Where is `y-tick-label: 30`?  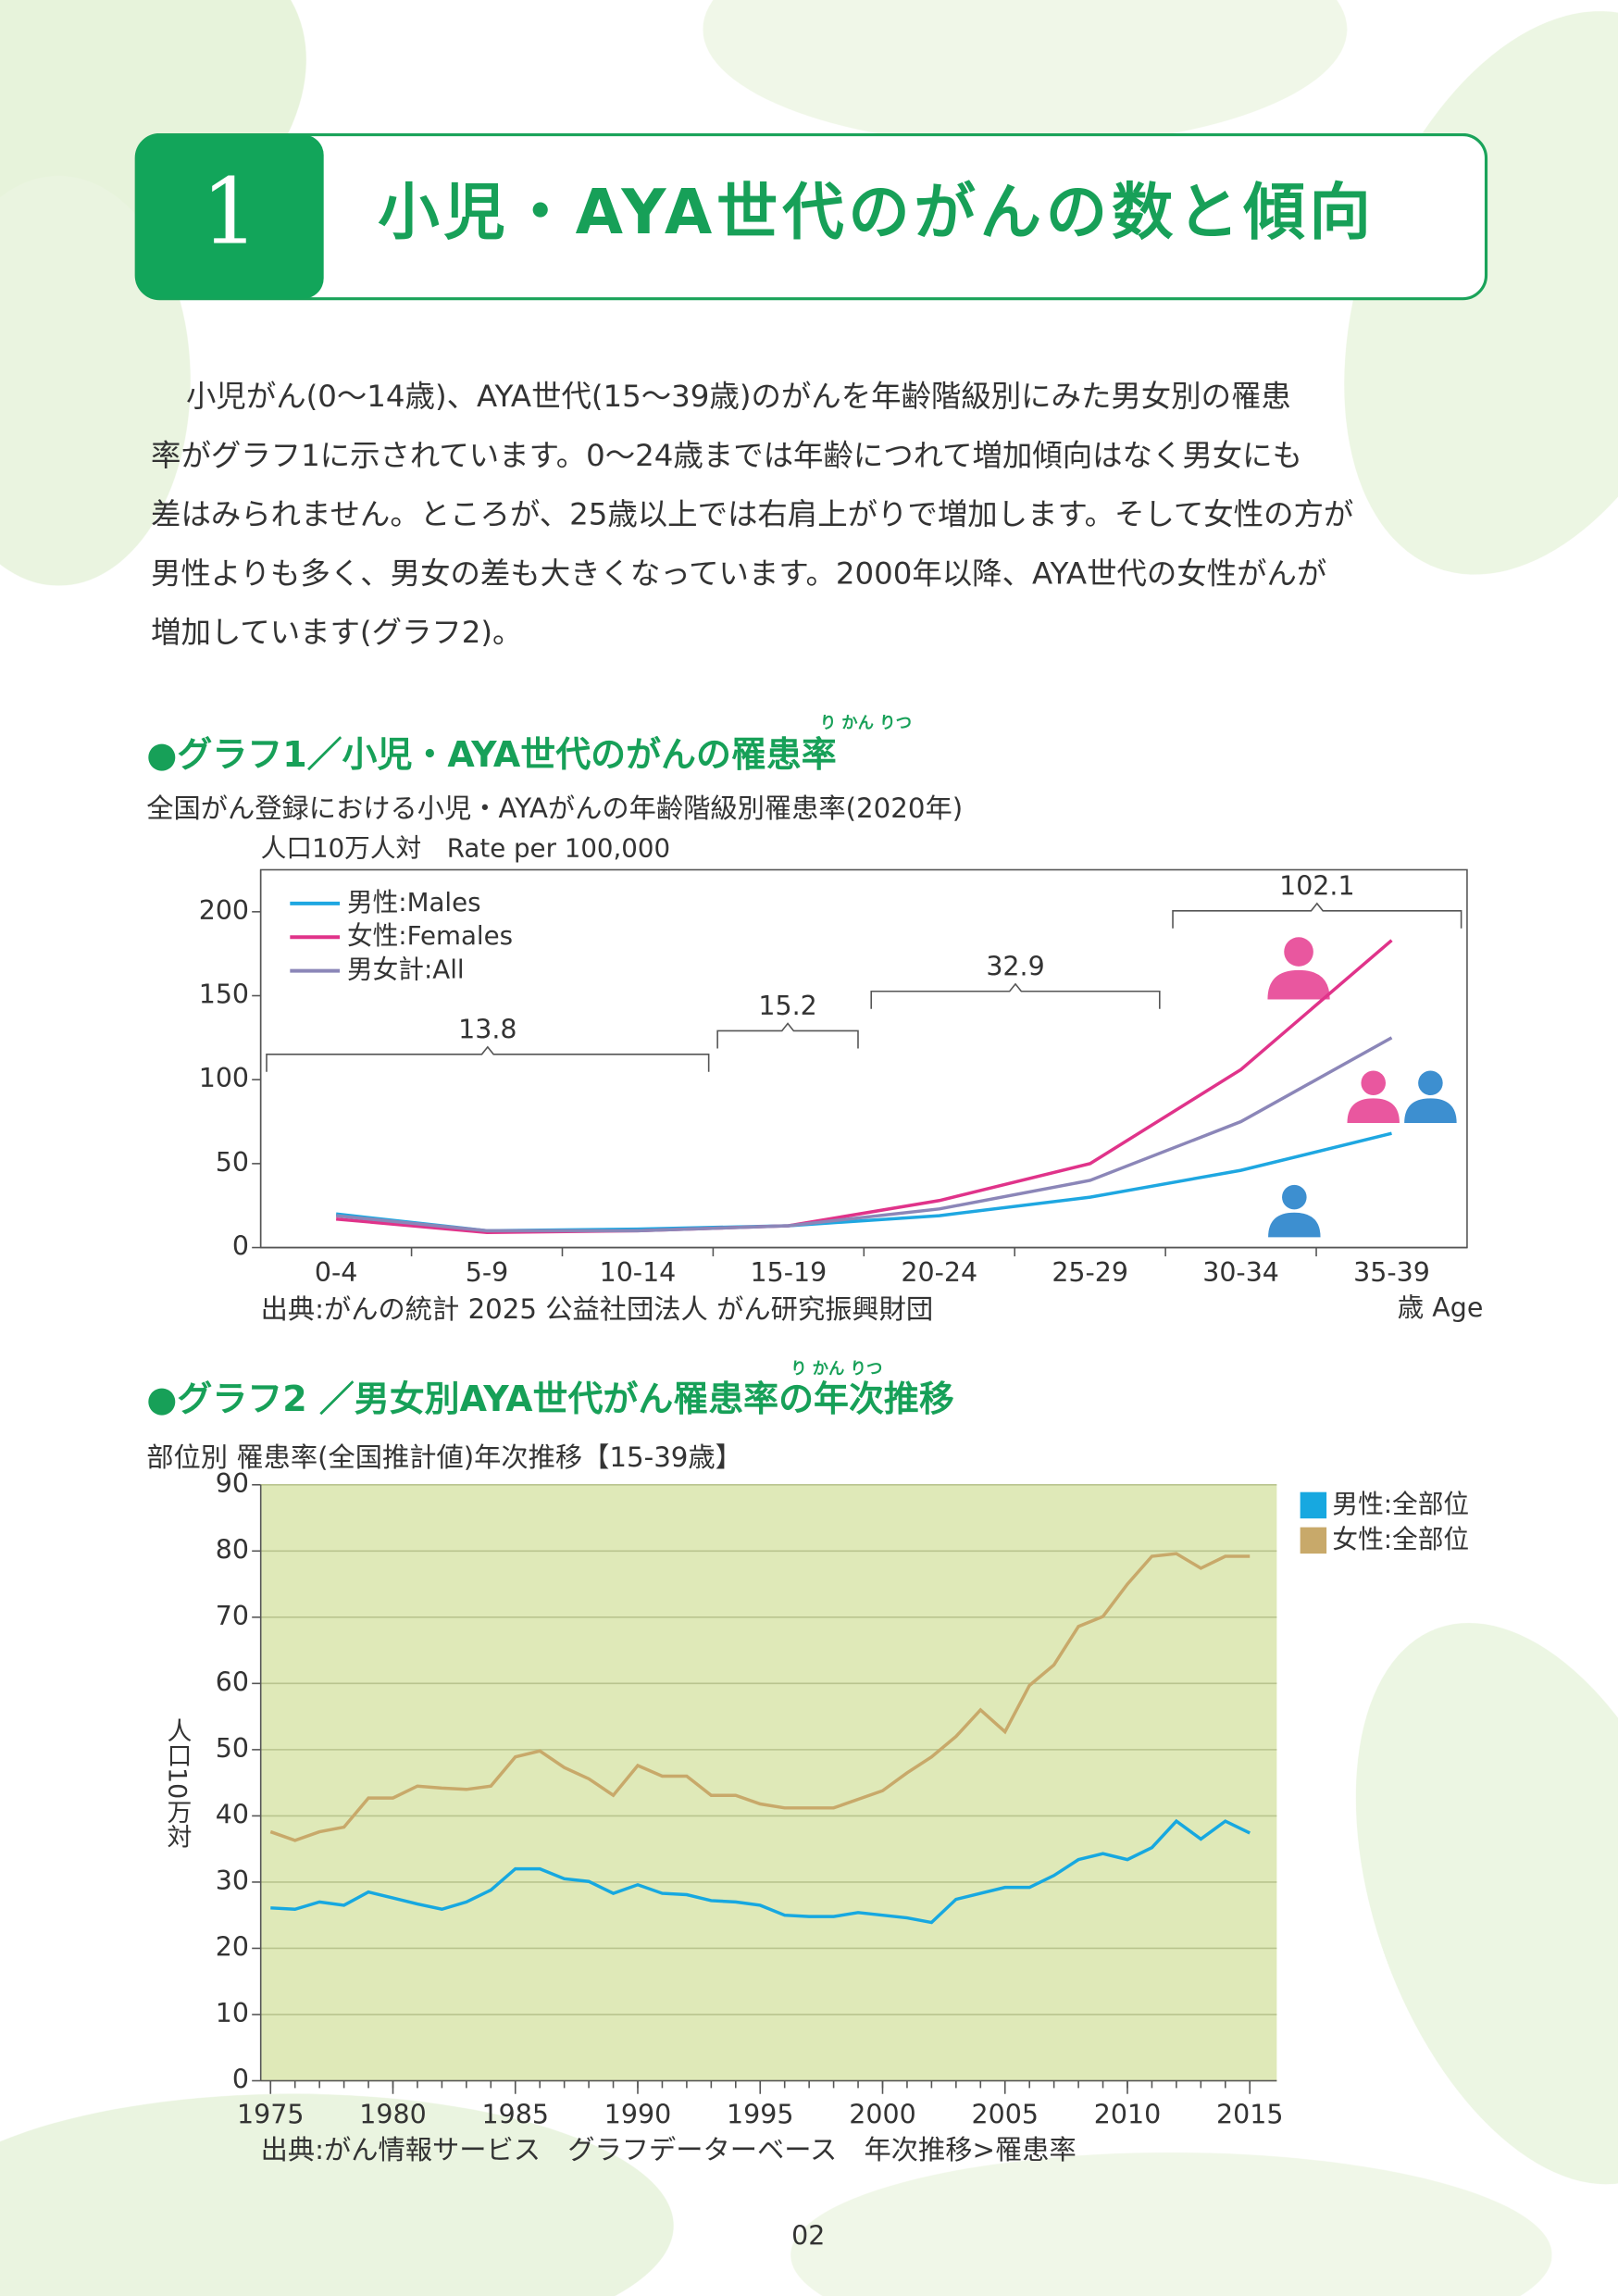
y-tick-label: 30 is located at coordinates (232, 1881).